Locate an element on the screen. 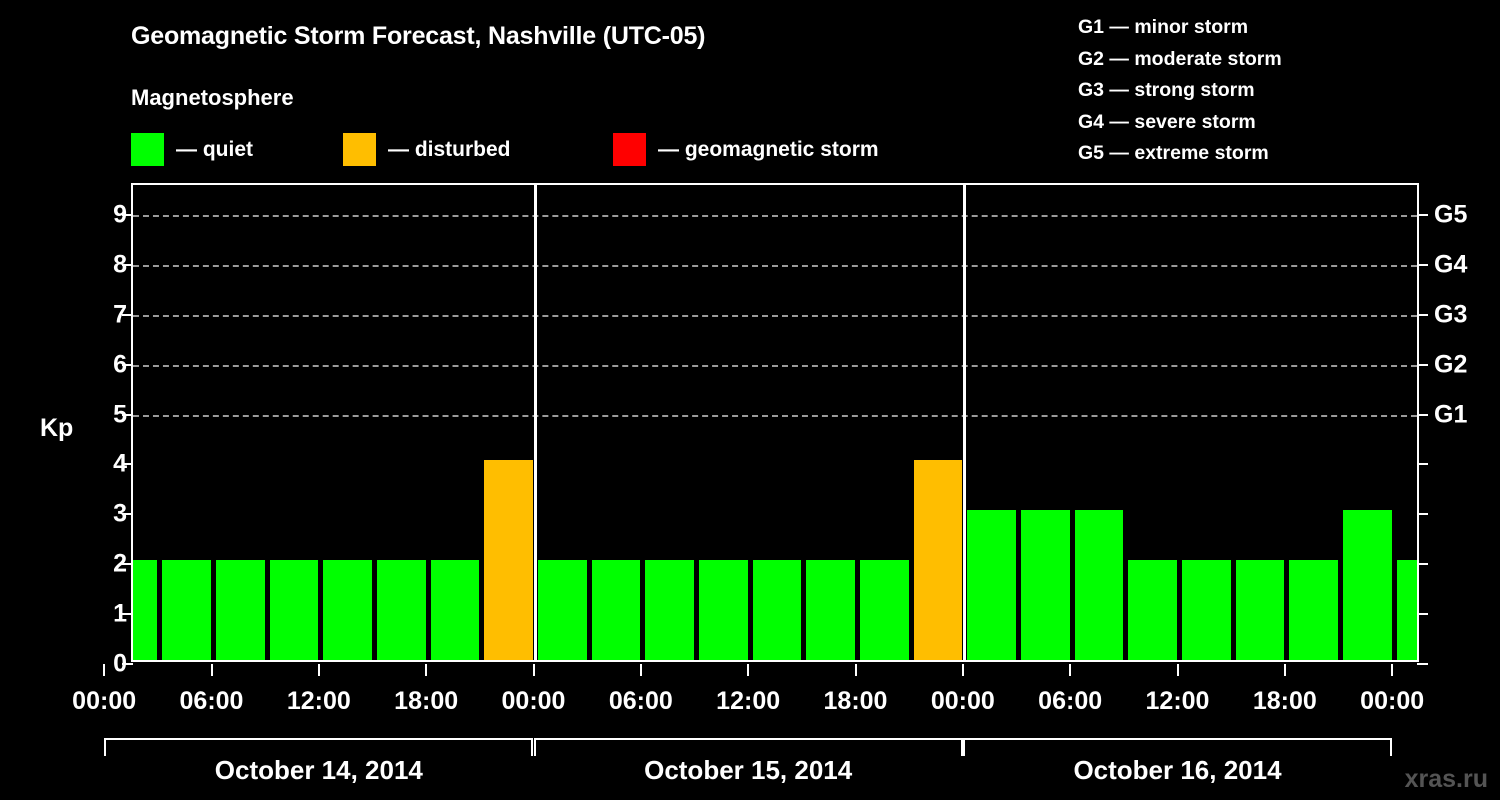 This screenshot has width=1500, height=800. legend-item-quiet: — quiet is located at coordinates (192, 150).